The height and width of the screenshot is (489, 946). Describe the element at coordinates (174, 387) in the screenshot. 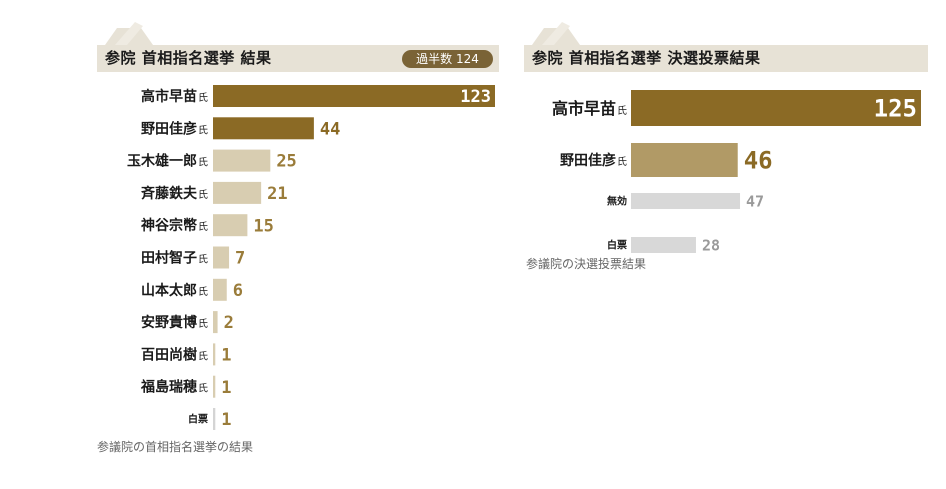

I see `category-label: 福島瑞穂氏` at that location.